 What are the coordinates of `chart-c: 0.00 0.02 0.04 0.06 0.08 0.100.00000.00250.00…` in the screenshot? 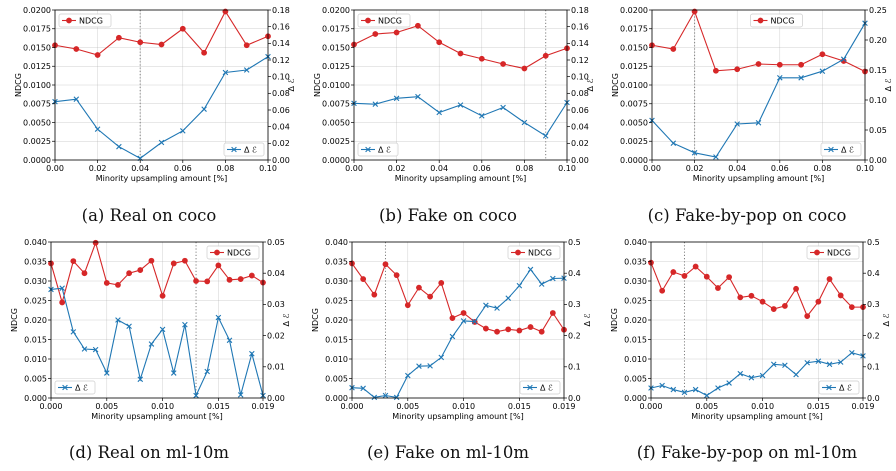 It's located at (752, 94).